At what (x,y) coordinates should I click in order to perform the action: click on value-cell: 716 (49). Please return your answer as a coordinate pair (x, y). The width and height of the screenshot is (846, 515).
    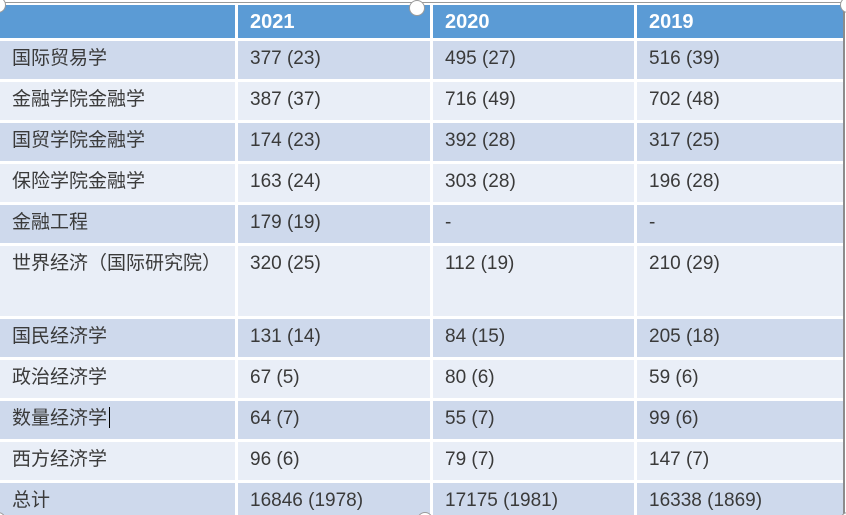
    Looking at the image, I should click on (535, 102).